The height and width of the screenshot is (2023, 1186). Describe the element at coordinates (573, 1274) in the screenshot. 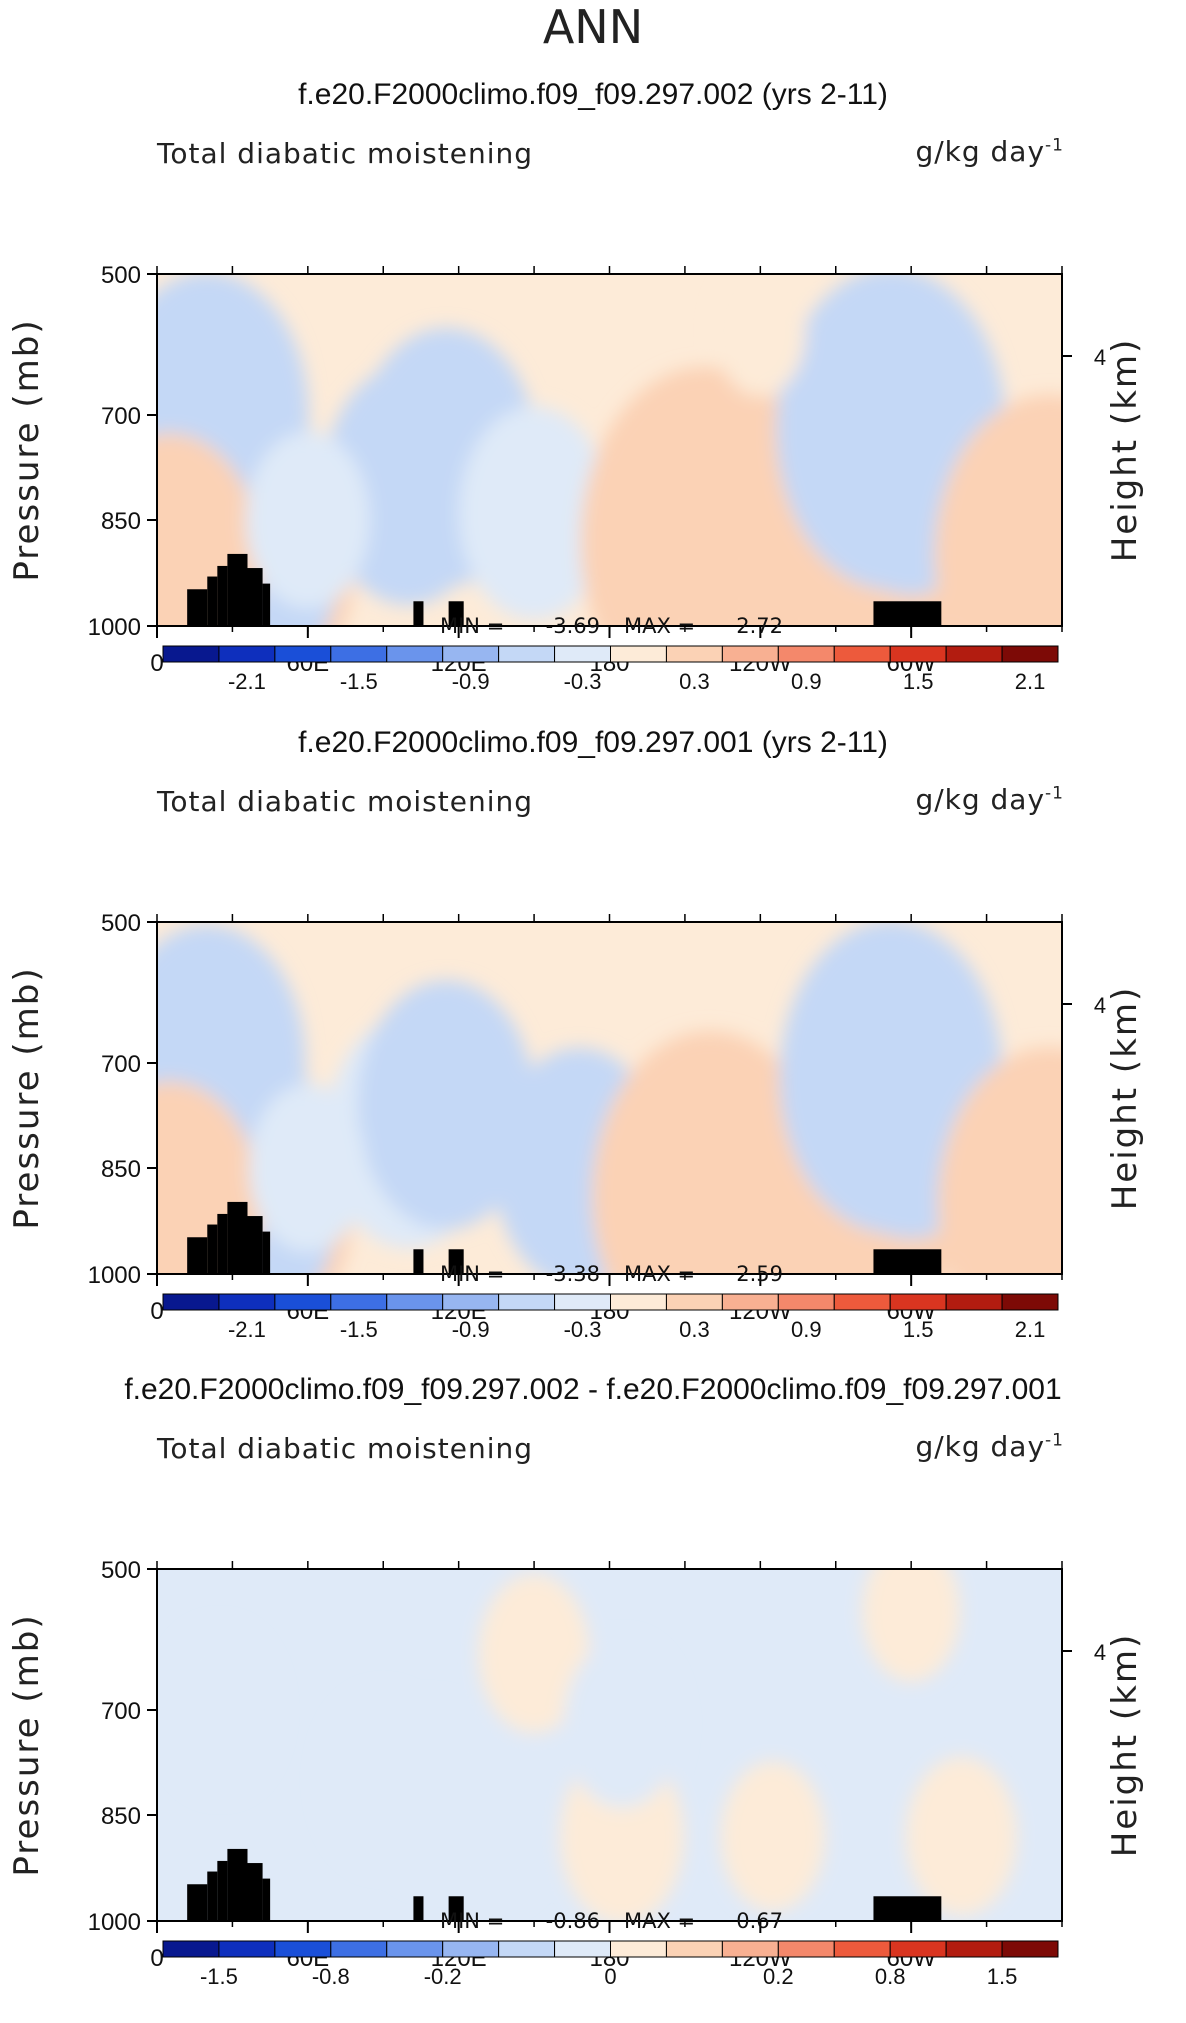

I see `min-value: -3.38` at that location.